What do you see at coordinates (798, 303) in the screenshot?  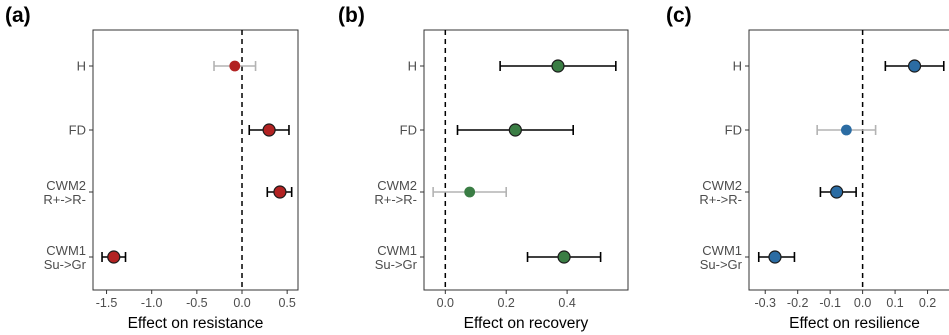 I see `x-tick-label: -0.2` at bounding box center [798, 303].